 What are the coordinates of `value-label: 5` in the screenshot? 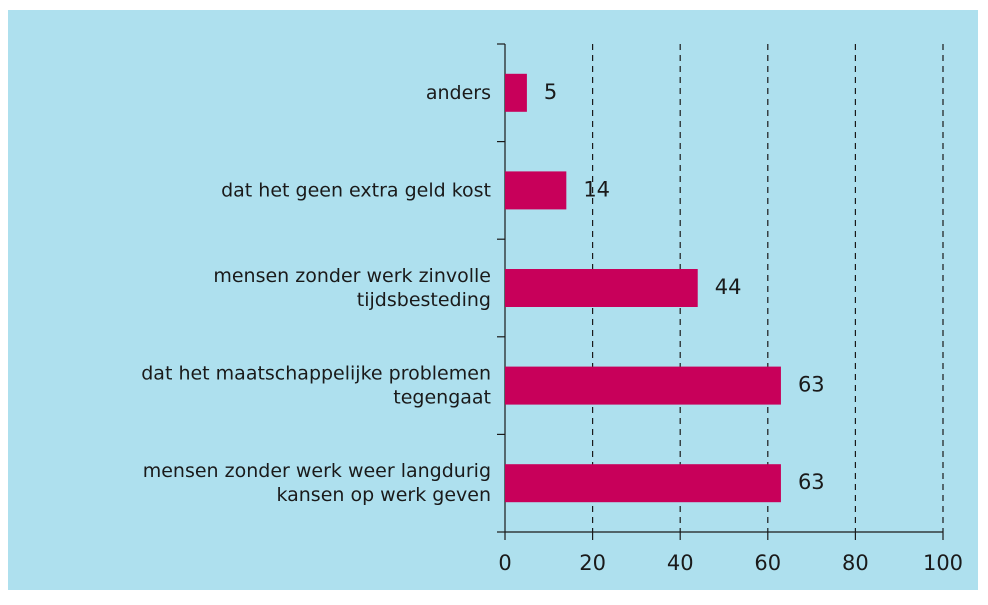 It's located at (550, 92).